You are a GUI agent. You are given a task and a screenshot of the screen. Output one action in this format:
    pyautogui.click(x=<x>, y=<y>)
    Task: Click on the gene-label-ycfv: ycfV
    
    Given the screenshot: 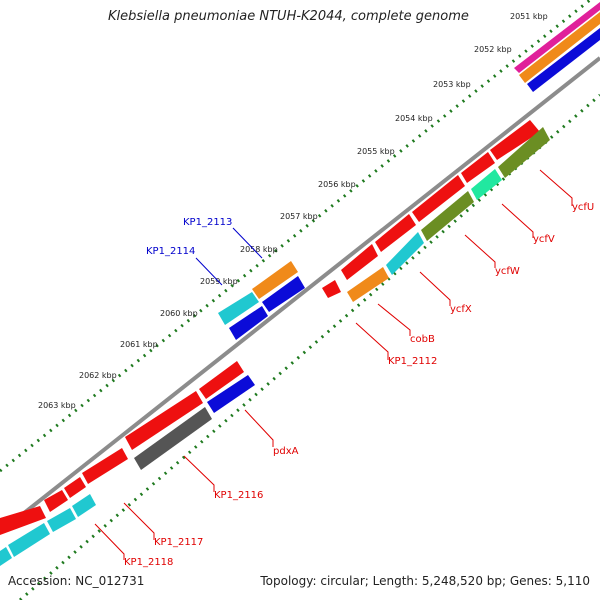 What is the action you would take?
    pyautogui.click(x=544, y=239)
    